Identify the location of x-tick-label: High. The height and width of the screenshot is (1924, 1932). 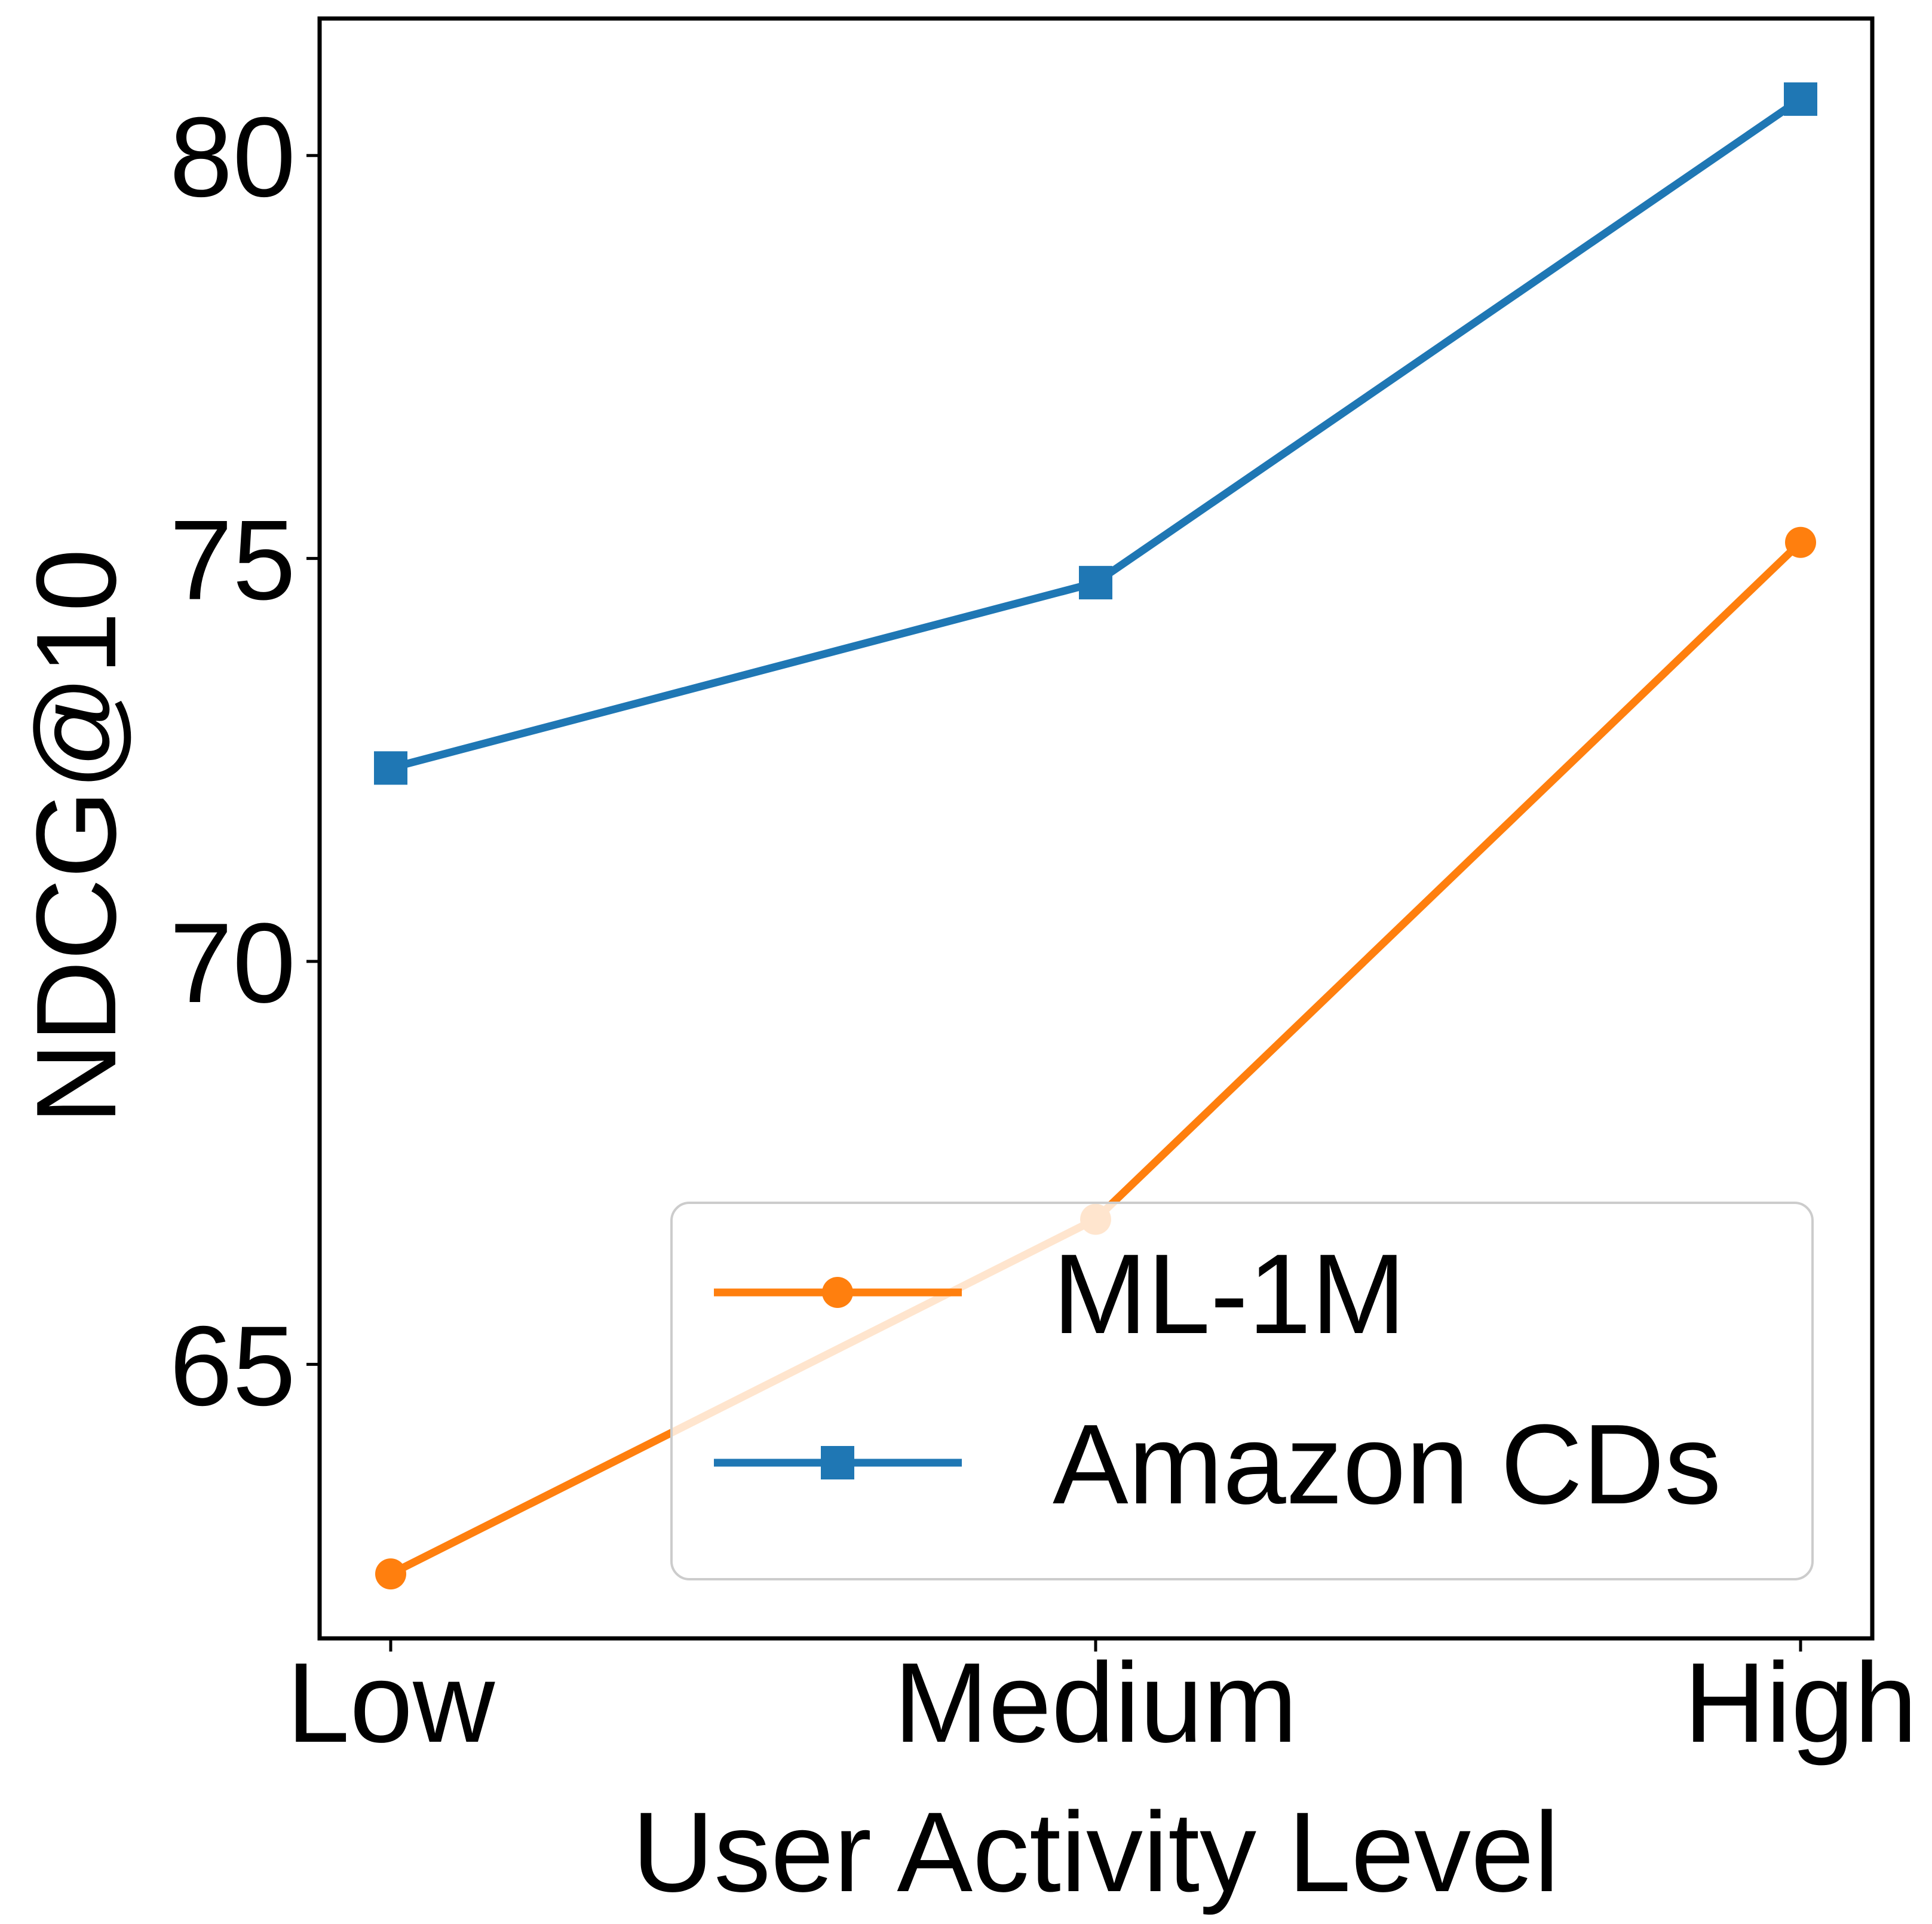
(1801, 1703).